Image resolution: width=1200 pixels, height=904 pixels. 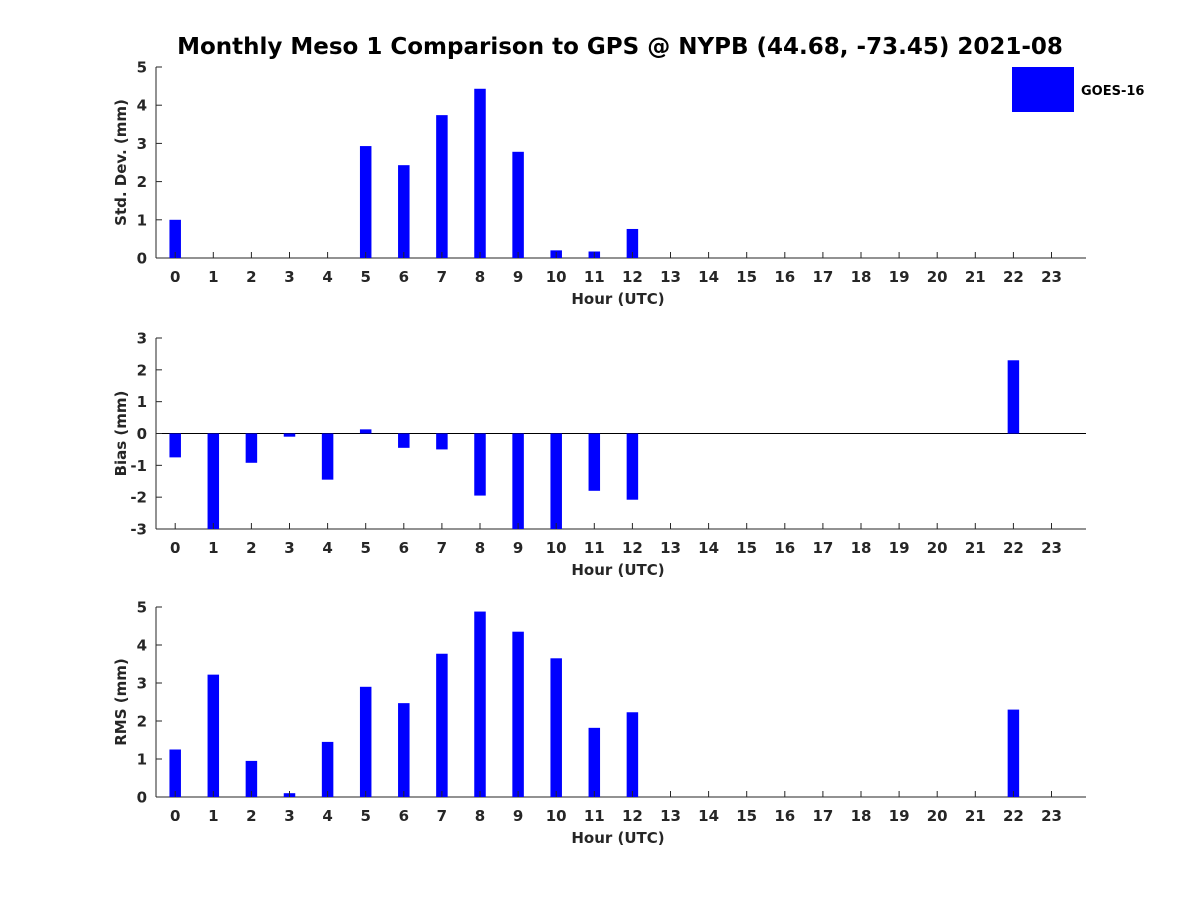 What do you see at coordinates (142, 339) in the screenshot?
I see `y-tick-label: 3` at bounding box center [142, 339].